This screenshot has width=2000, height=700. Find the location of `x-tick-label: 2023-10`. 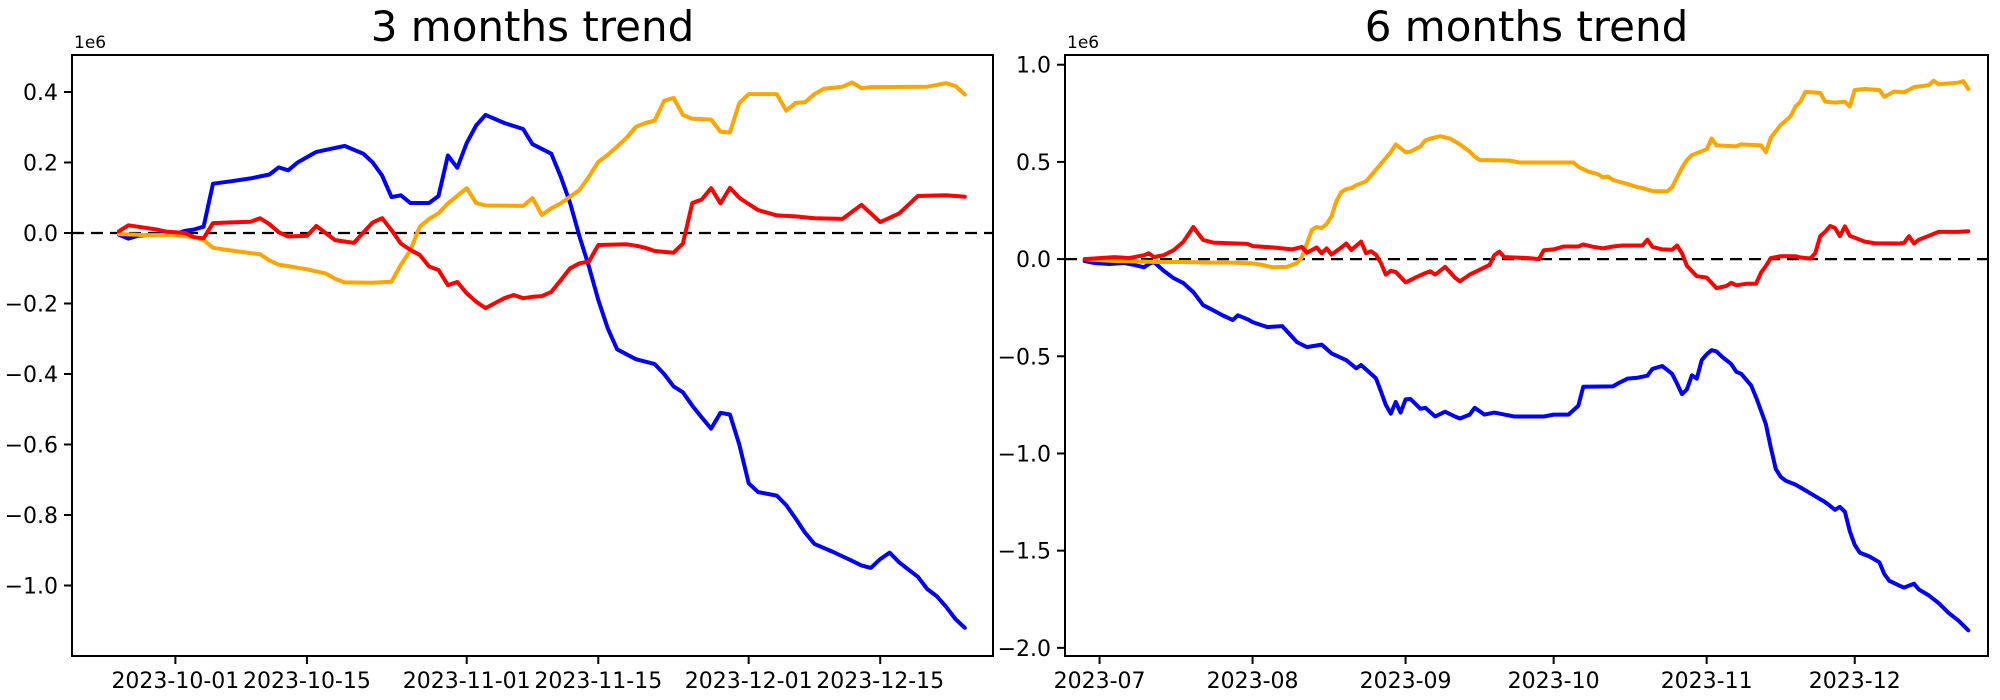

x-tick-label: 2023-10 is located at coordinates (1554, 681).